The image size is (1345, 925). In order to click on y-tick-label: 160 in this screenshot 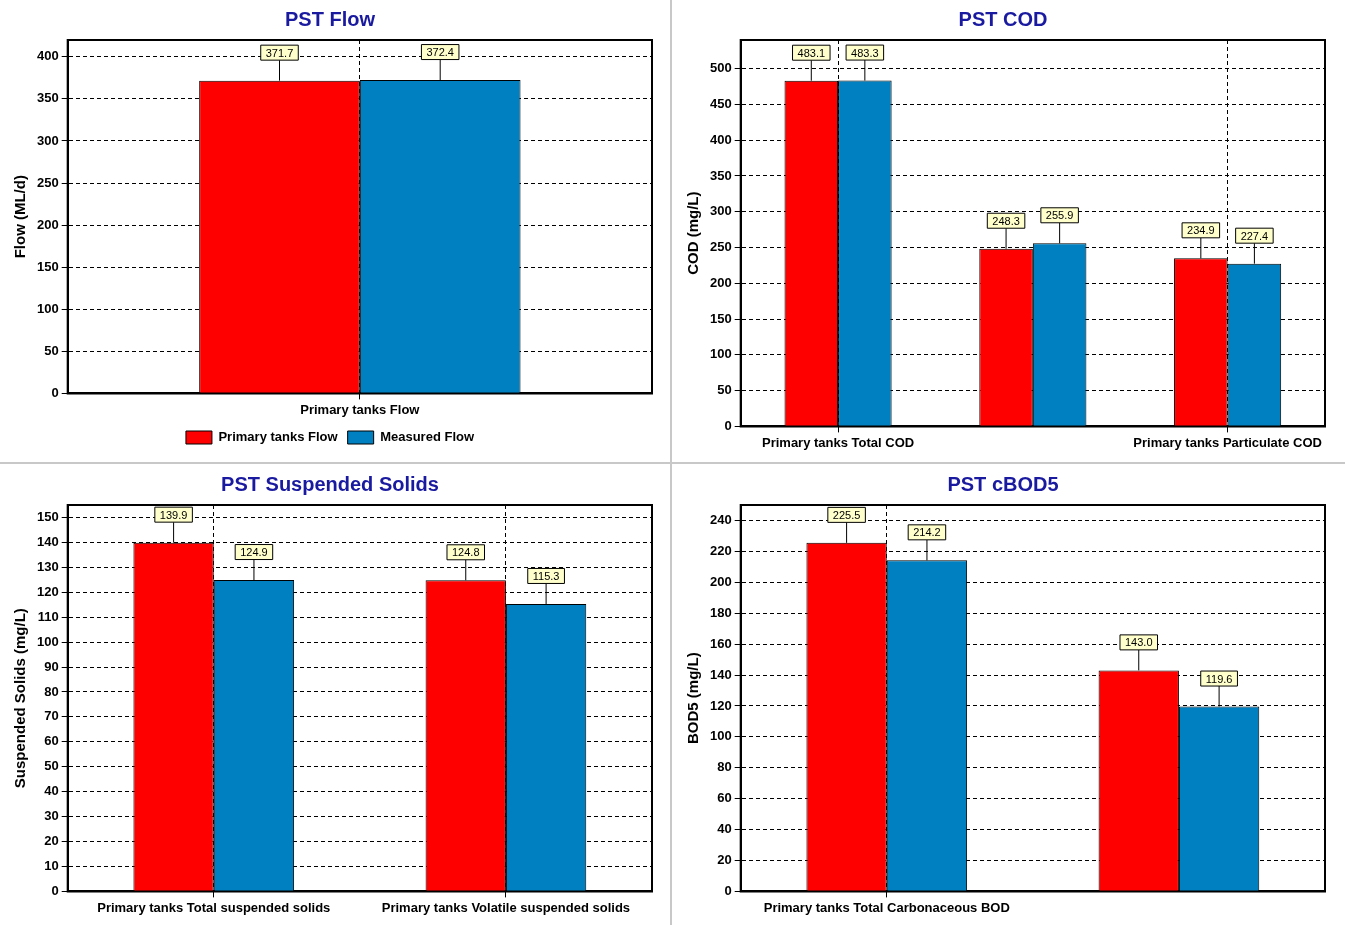, I will do `click(720, 643)`.